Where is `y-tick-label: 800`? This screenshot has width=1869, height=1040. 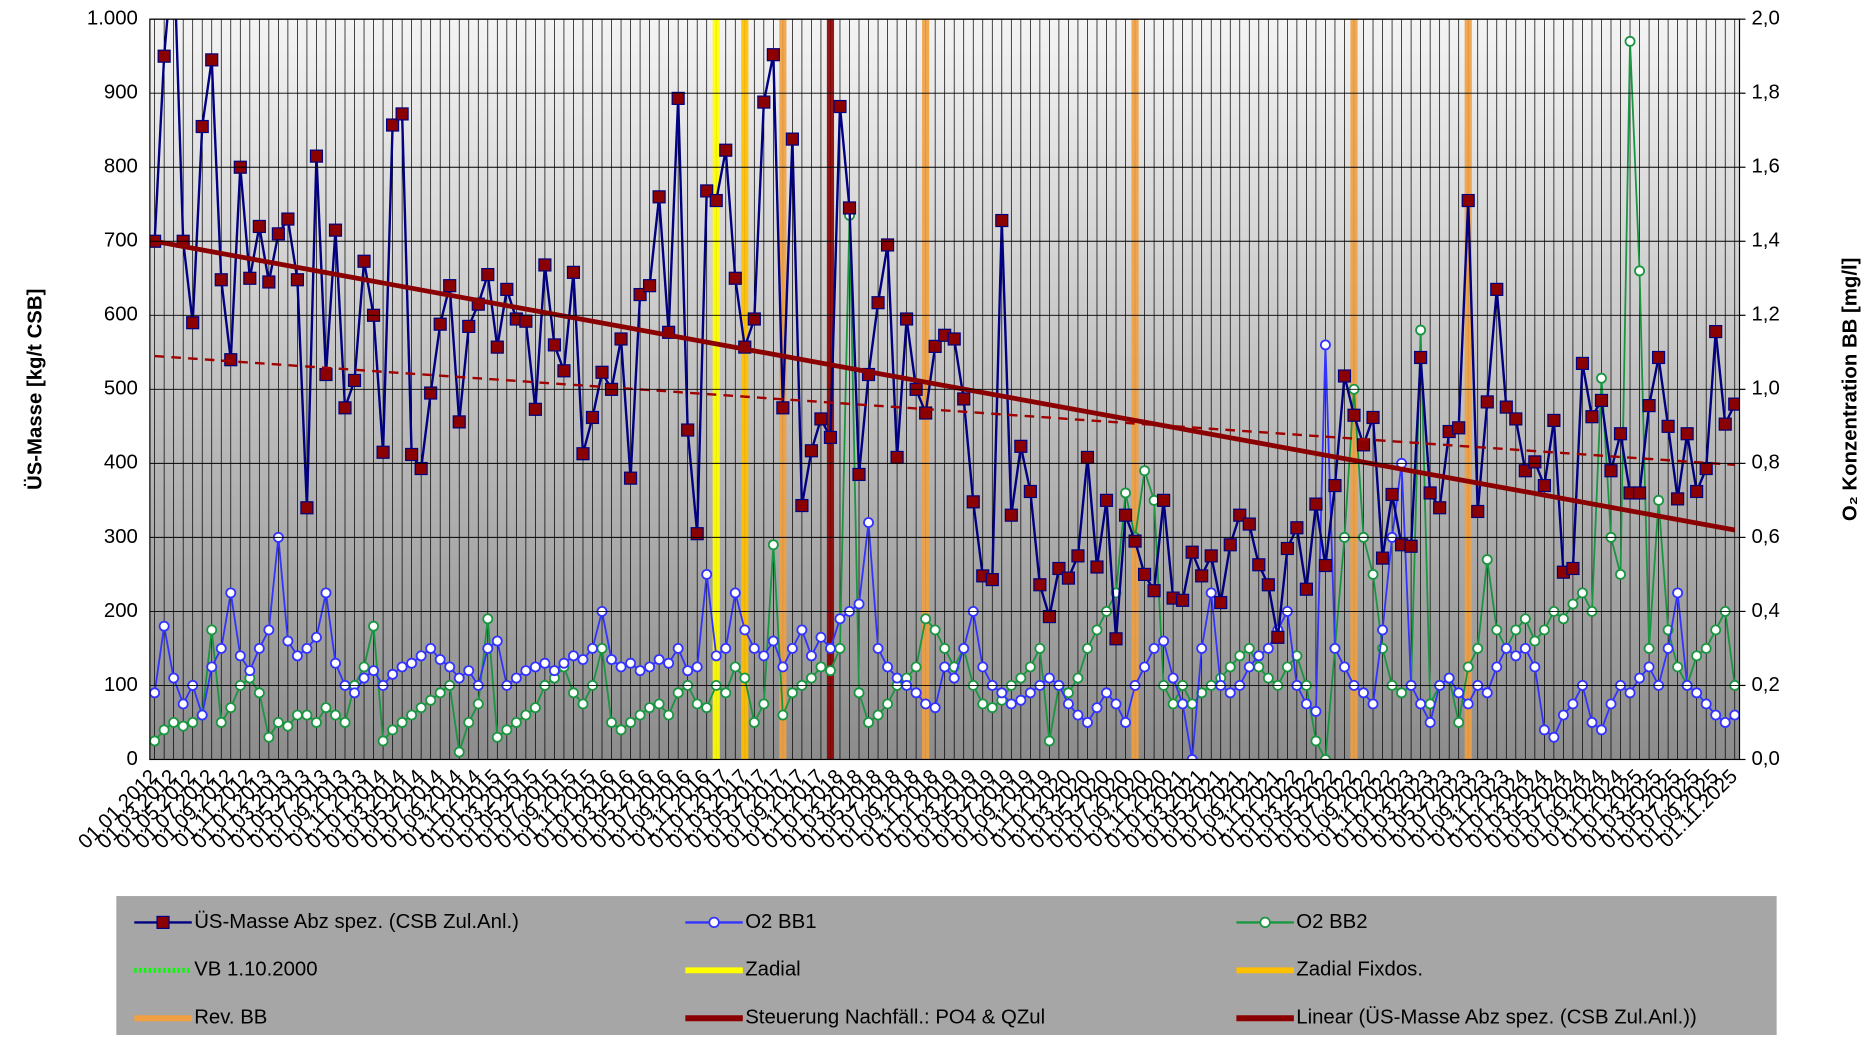 y-tick-label: 800 is located at coordinates (121, 167).